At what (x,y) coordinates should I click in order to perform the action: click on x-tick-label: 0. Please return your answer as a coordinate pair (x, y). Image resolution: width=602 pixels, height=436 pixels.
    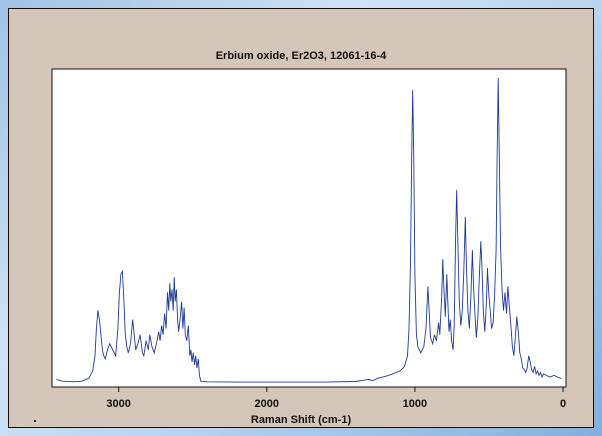
    Looking at the image, I should click on (563, 404).